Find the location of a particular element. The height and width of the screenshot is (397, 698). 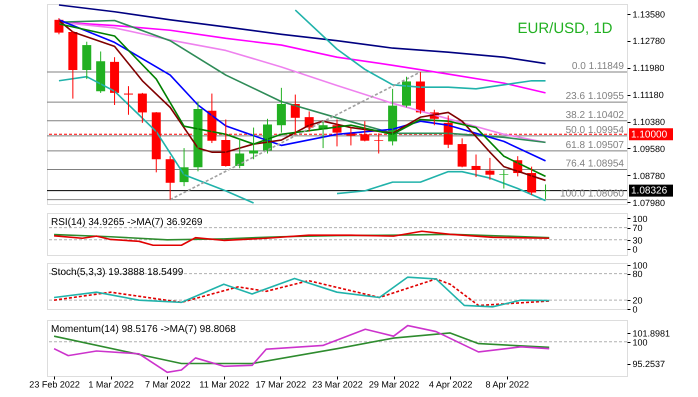

annotation: 61.8 1.09507 is located at coordinates (595, 145).